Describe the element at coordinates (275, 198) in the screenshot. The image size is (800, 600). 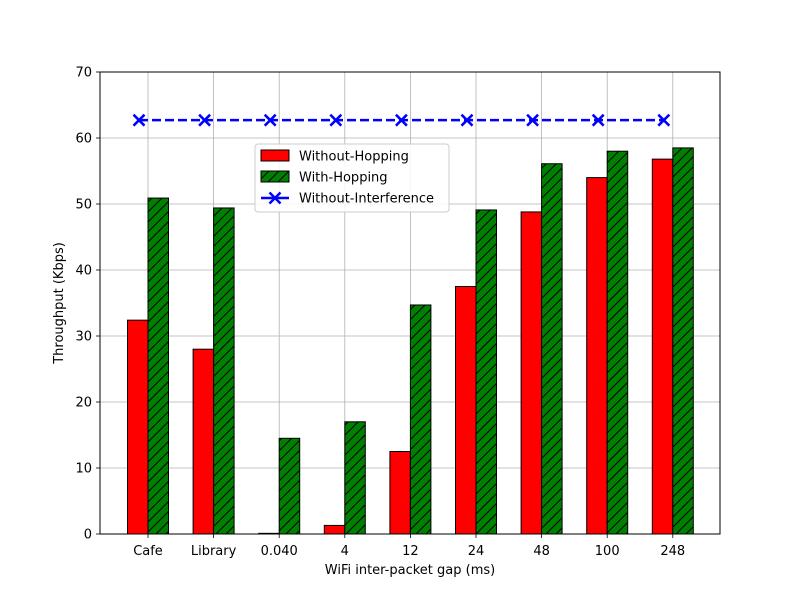
I see `legend-x-marker` at that location.